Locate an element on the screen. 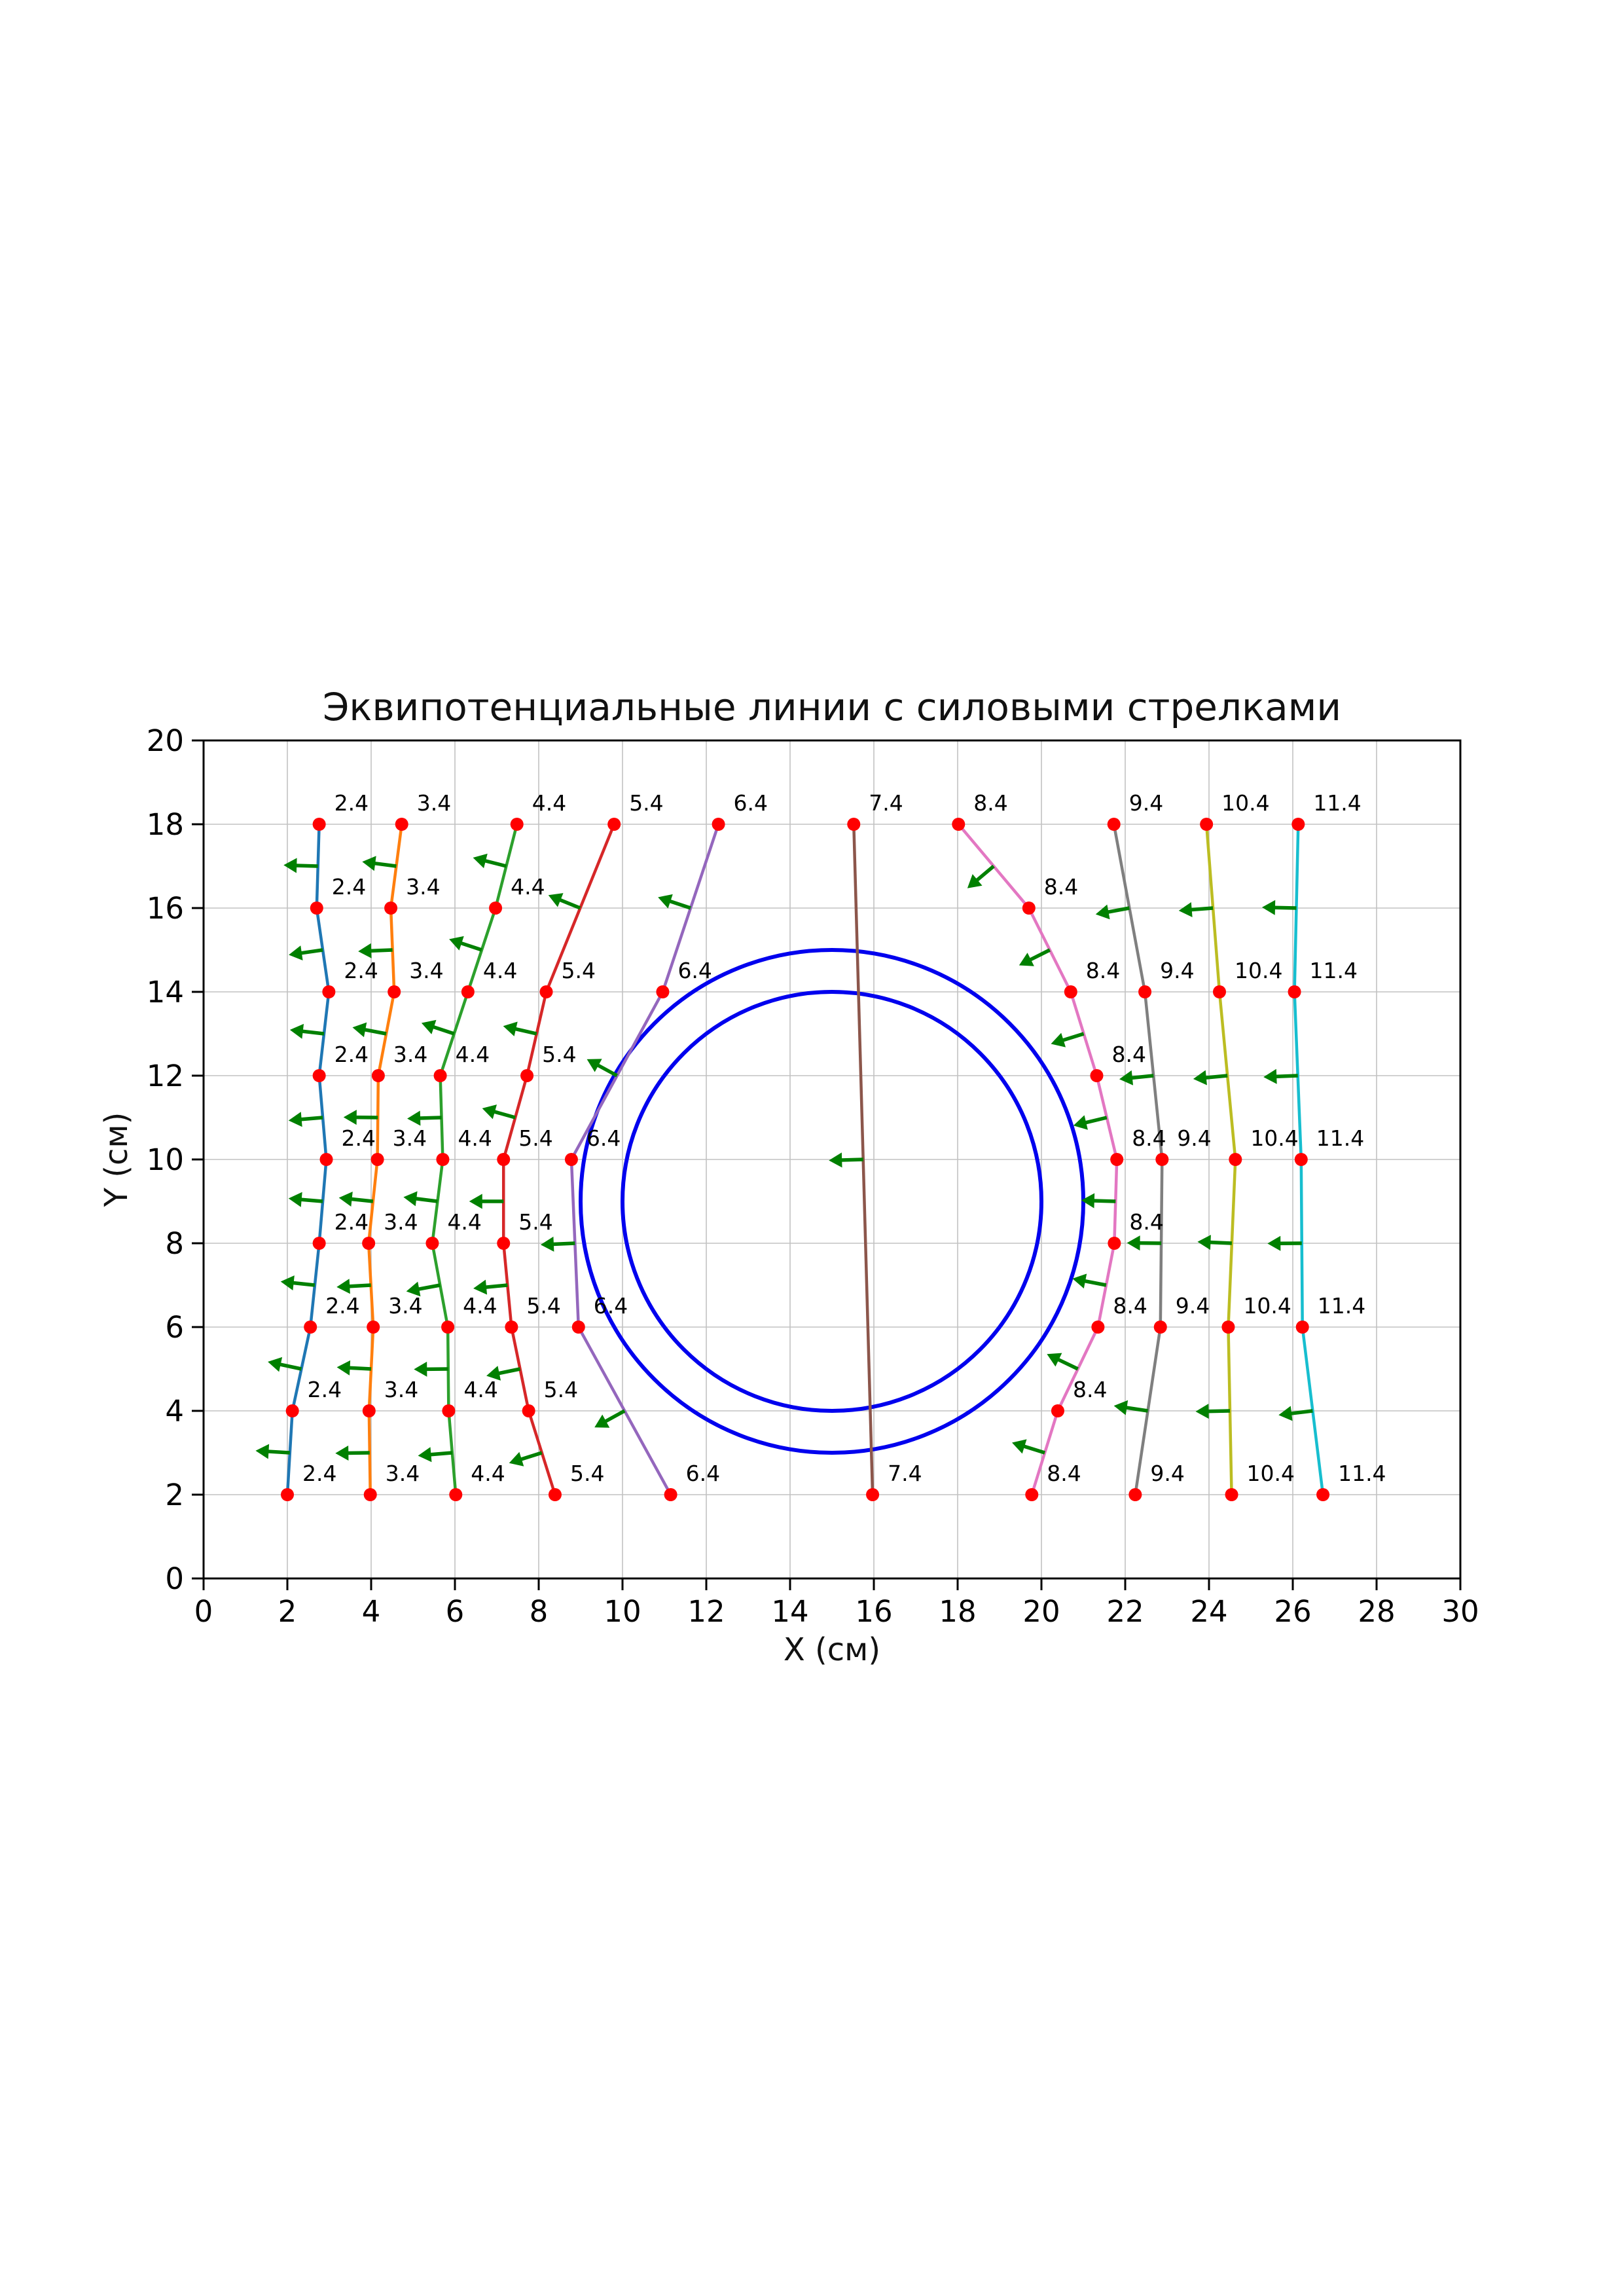 The width and height of the screenshot is (1624, 2296). x-tick-label: 12 is located at coordinates (706, 1611).